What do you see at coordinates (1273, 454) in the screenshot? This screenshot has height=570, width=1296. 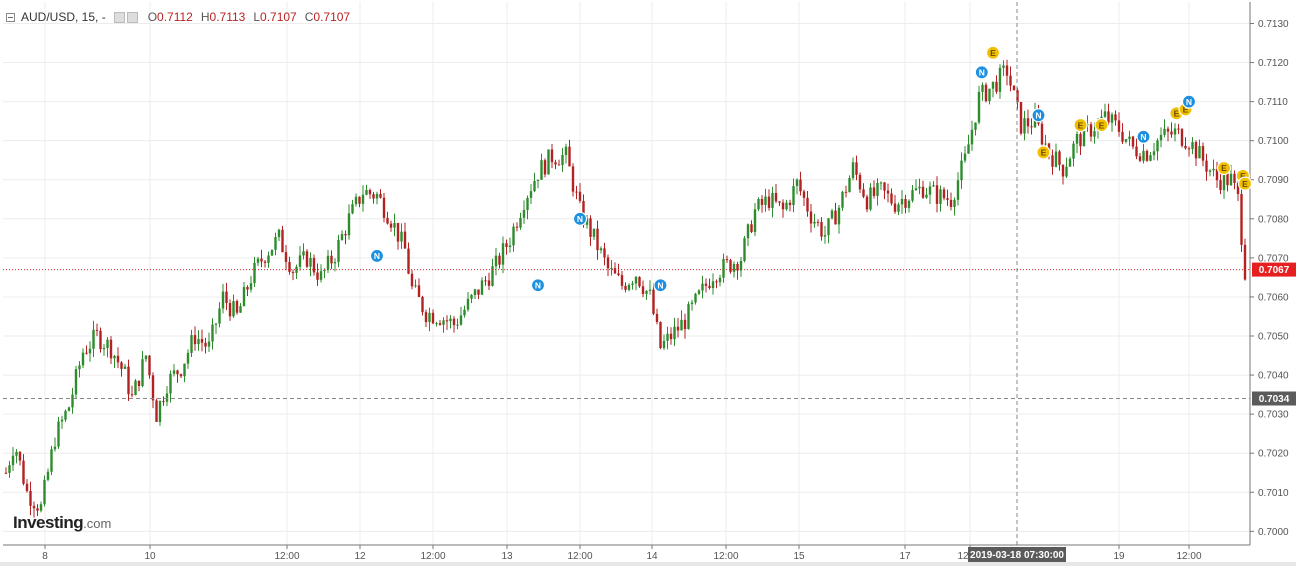 I see `y-tick-label: 0.7020` at bounding box center [1273, 454].